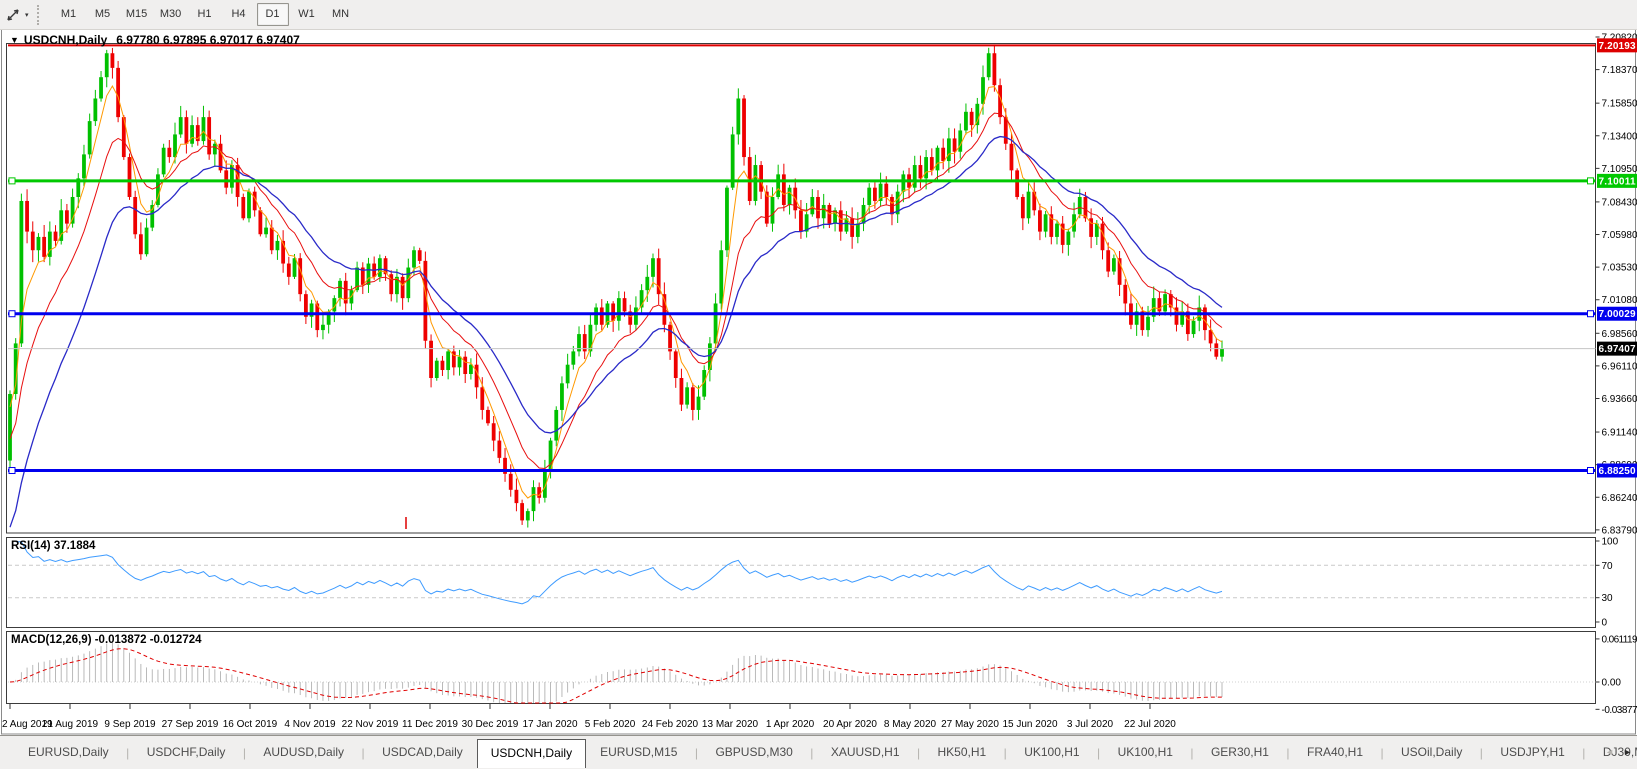  What do you see at coordinates (1619, 70) in the screenshot?
I see `svg-text: 7.18370` at bounding box center [1619, 70].